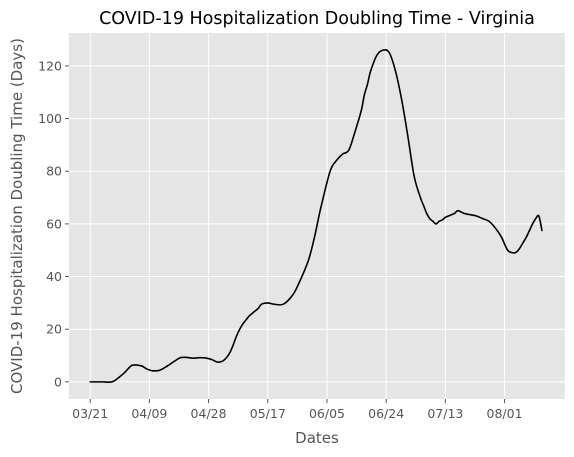 The height and width of the screenshot is (457, 574). What do you see at coordinates (505, 413) in the screenshot?
I see `x-tick-label: 08/01` at bounding box center [505, 413].